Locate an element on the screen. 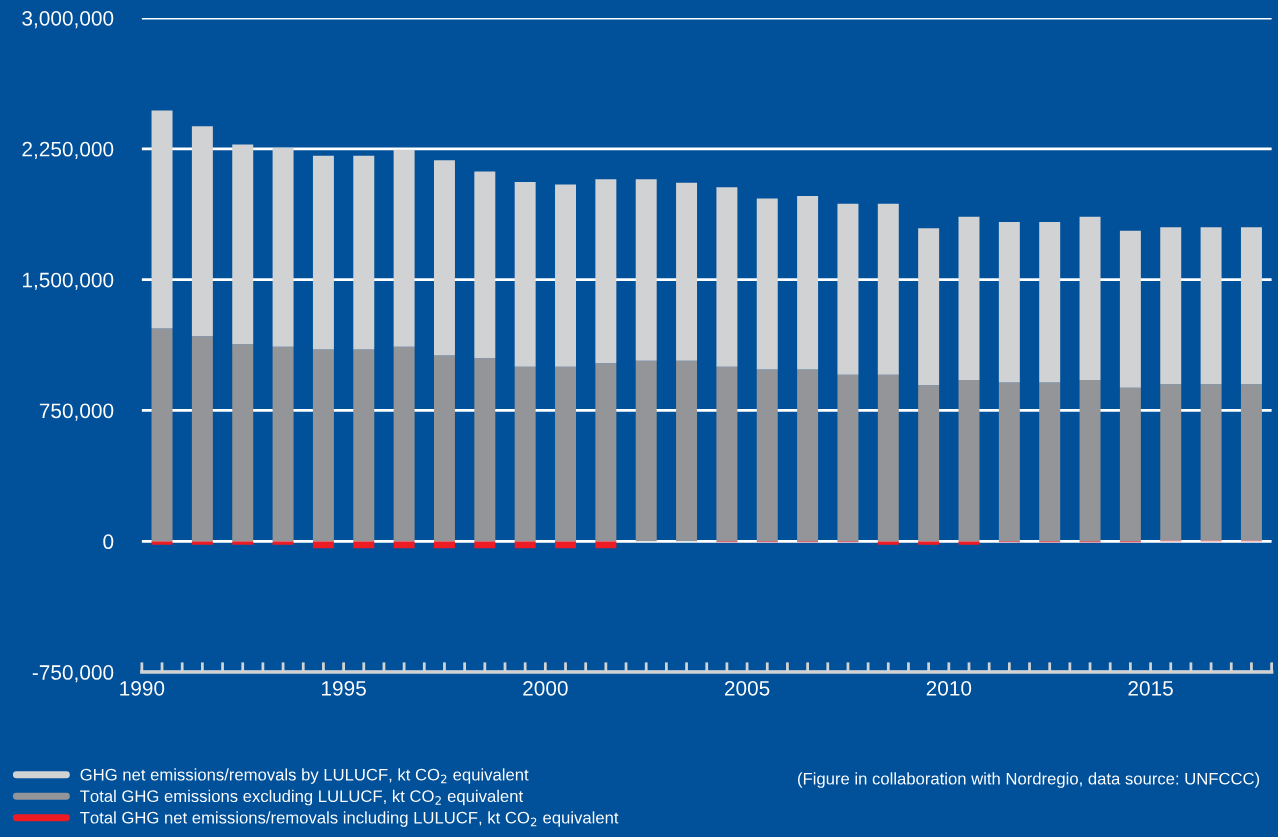 The image size is (1278, 837). y-tick-label: 1,500,000 is located at coordinates (68, 281).